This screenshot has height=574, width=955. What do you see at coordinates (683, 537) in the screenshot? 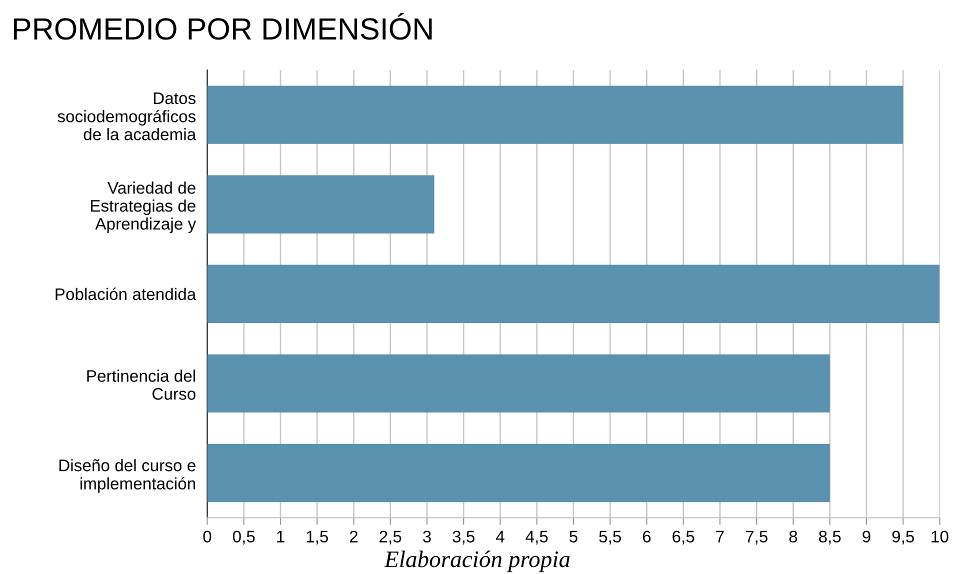
I see `x-tick-label: 6,5` at bounding box center [683, 537].